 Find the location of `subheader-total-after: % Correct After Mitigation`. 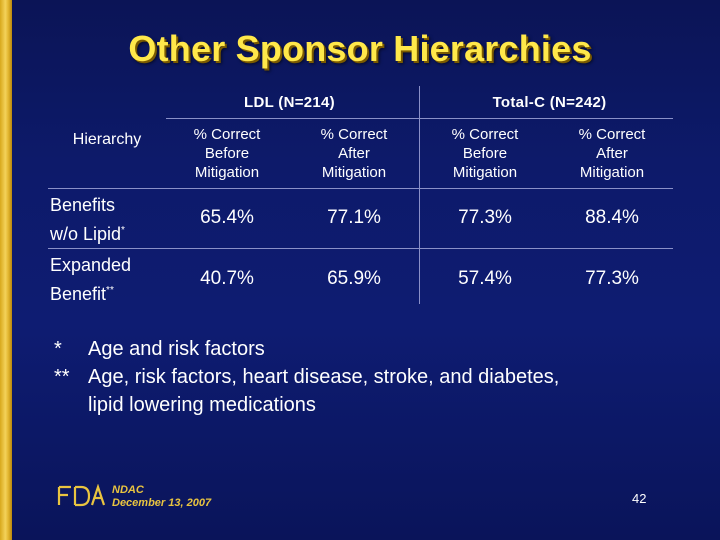

subheader-total-after: % Correct After Mitigation is located at coordinates (612, 153).